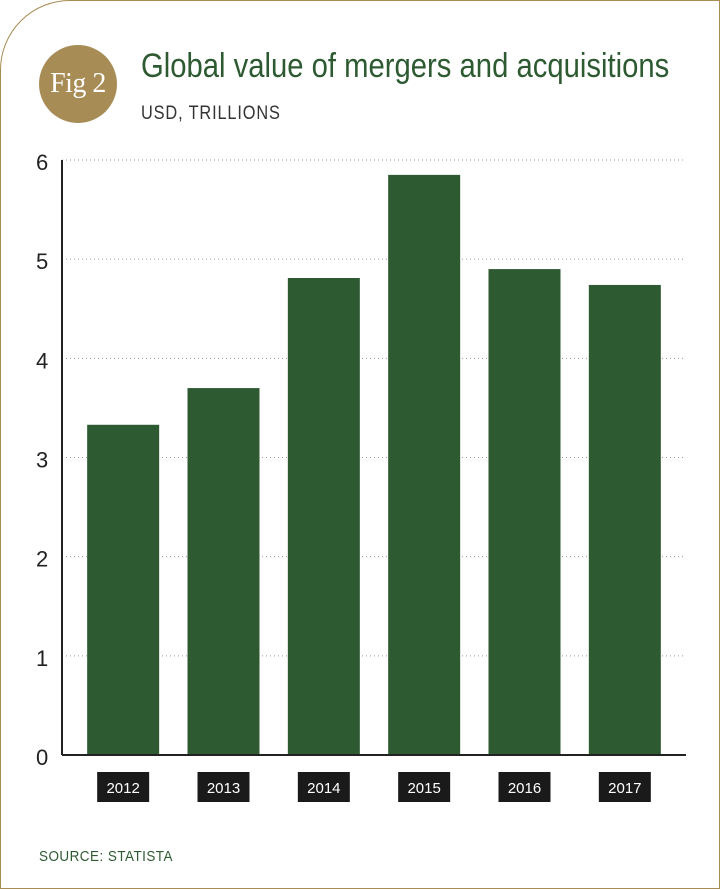 The image size is (720, 889). I want to click on y-tick-label: 3, so click(42, 460).